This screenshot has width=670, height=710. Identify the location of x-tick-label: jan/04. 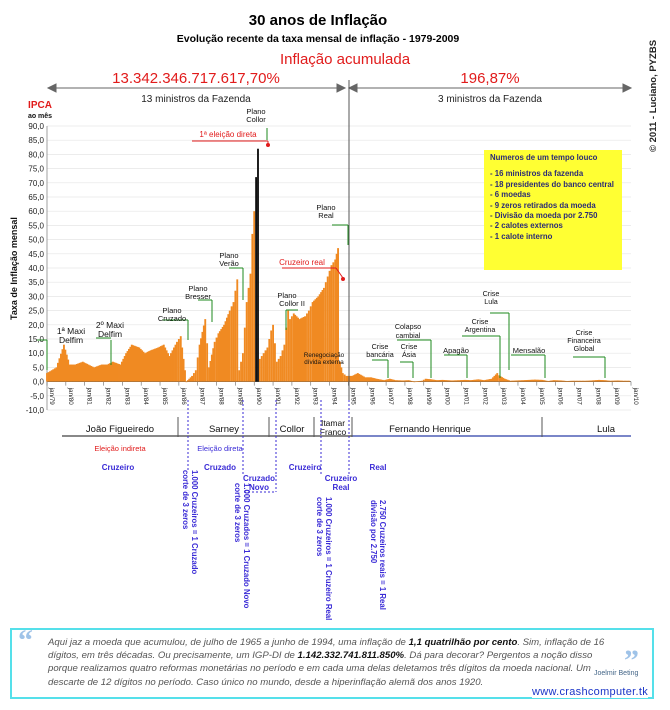
(522, 396).